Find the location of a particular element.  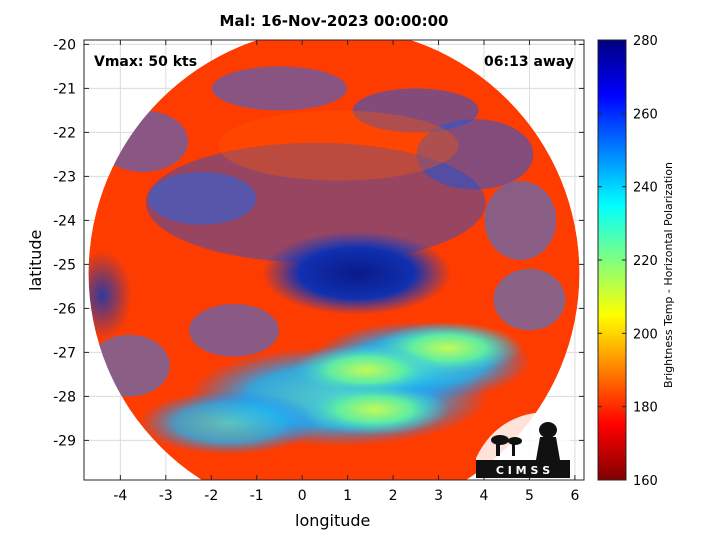

x-tick-label: -2 is located at coordinates (211, 496).